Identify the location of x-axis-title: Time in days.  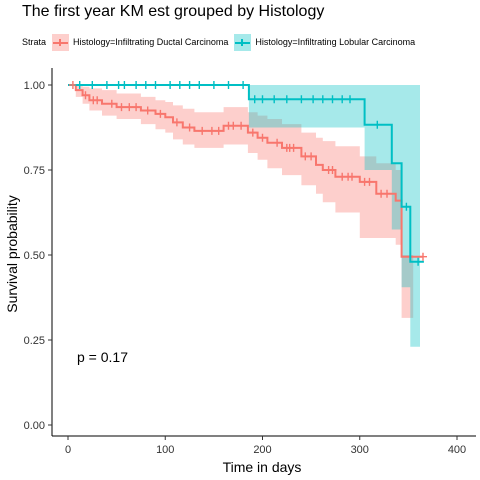
(262, 467).